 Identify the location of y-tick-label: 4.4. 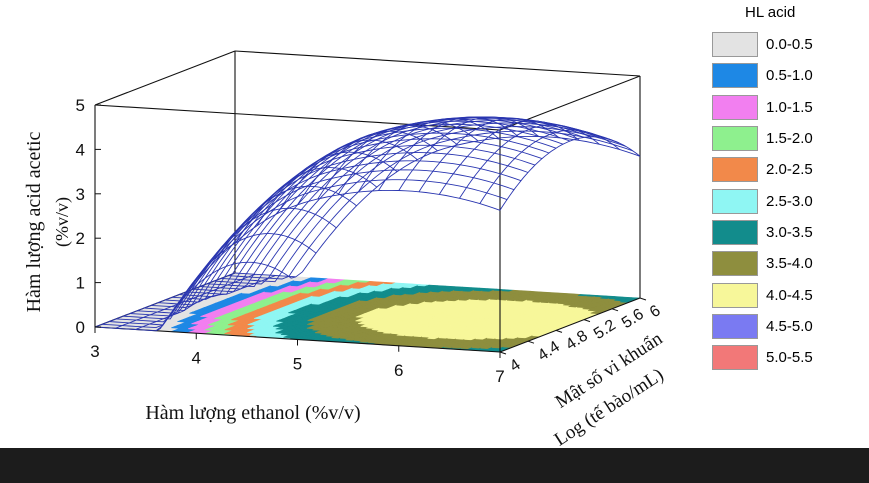
(549, 351).